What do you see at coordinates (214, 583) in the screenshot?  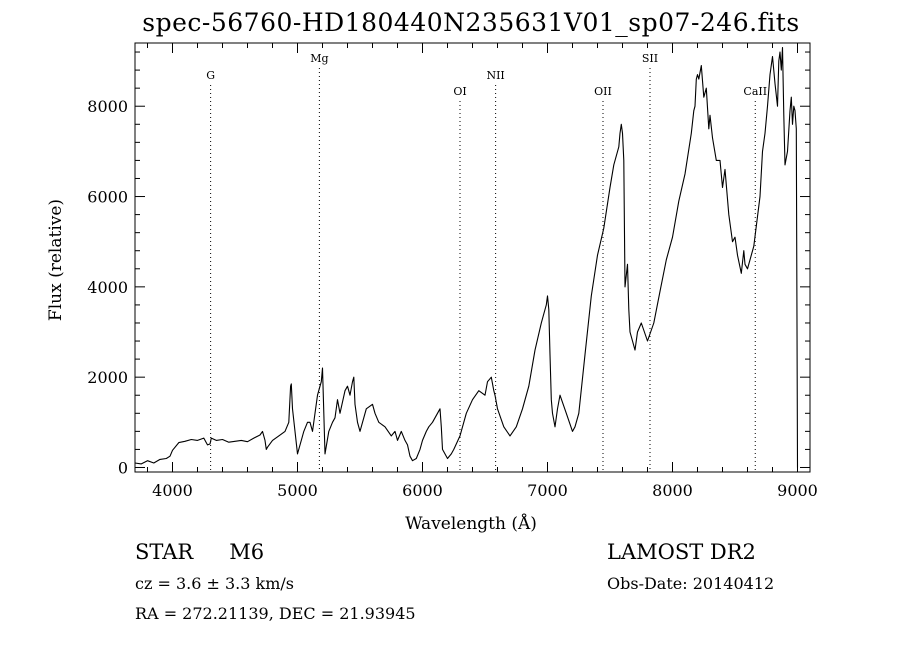 I see `redshift-info: cz = 3.6 ± 3.3 km/s` at bounding box center [214, 583].